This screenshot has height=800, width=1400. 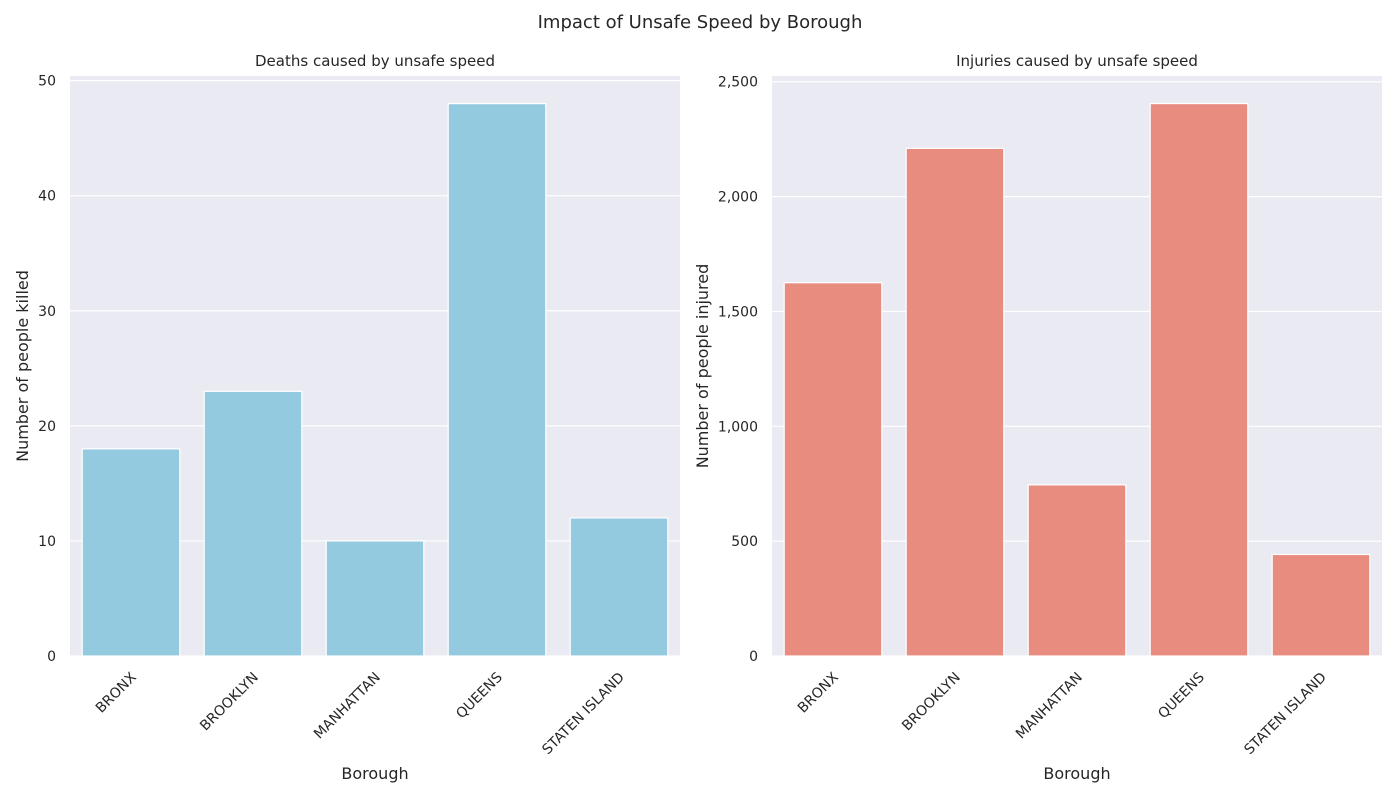 I want to click on subplot-title: Injuries caused by unsafe speed, so click(x=1077, y=61).